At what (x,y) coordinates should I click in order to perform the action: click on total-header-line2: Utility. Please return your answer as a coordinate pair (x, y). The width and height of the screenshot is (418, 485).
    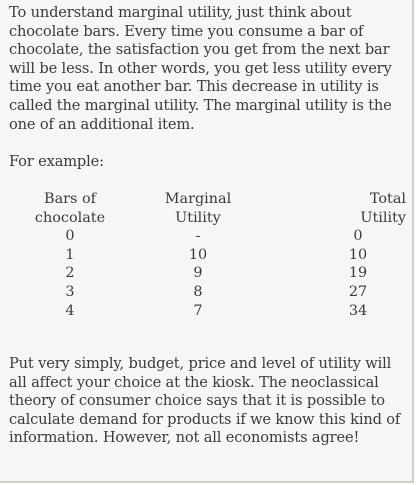
    Looking at the image, I should click on (383, 217).